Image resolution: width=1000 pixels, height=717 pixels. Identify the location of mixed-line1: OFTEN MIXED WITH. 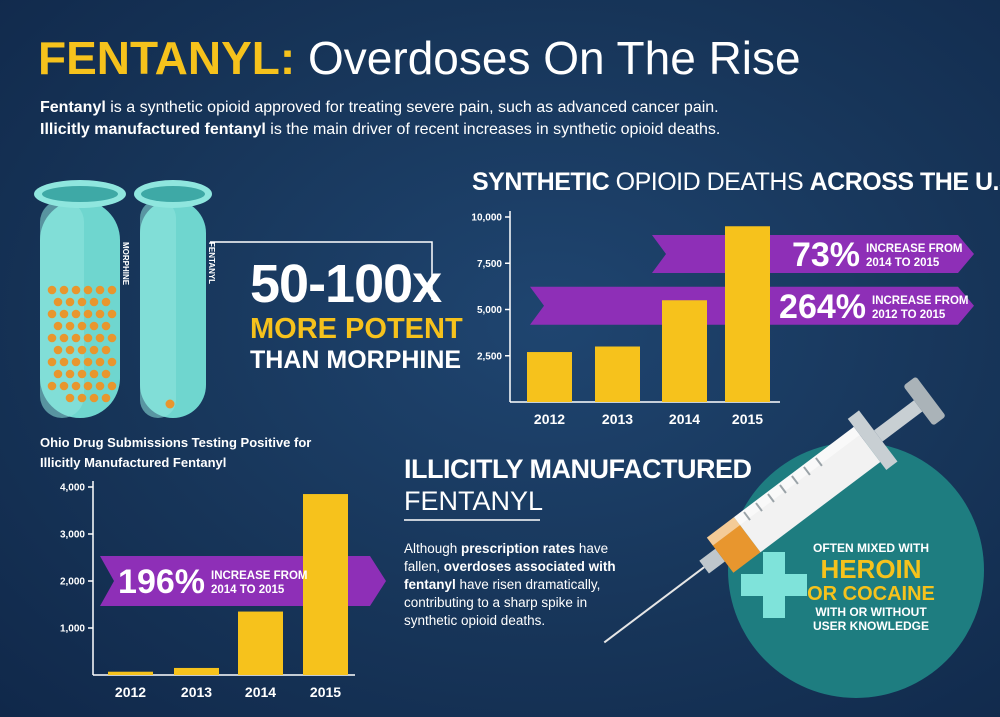
(871, 548).